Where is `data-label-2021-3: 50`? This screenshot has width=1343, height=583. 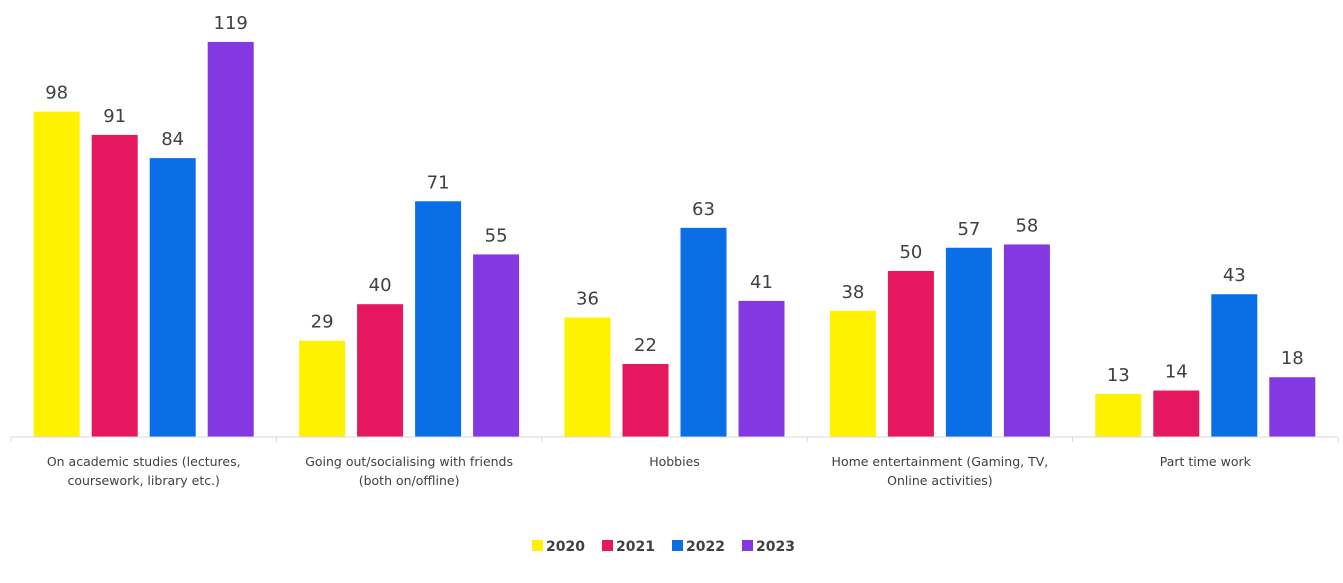
data-label-2021-3: 50 is located at coordinates (910, 252).